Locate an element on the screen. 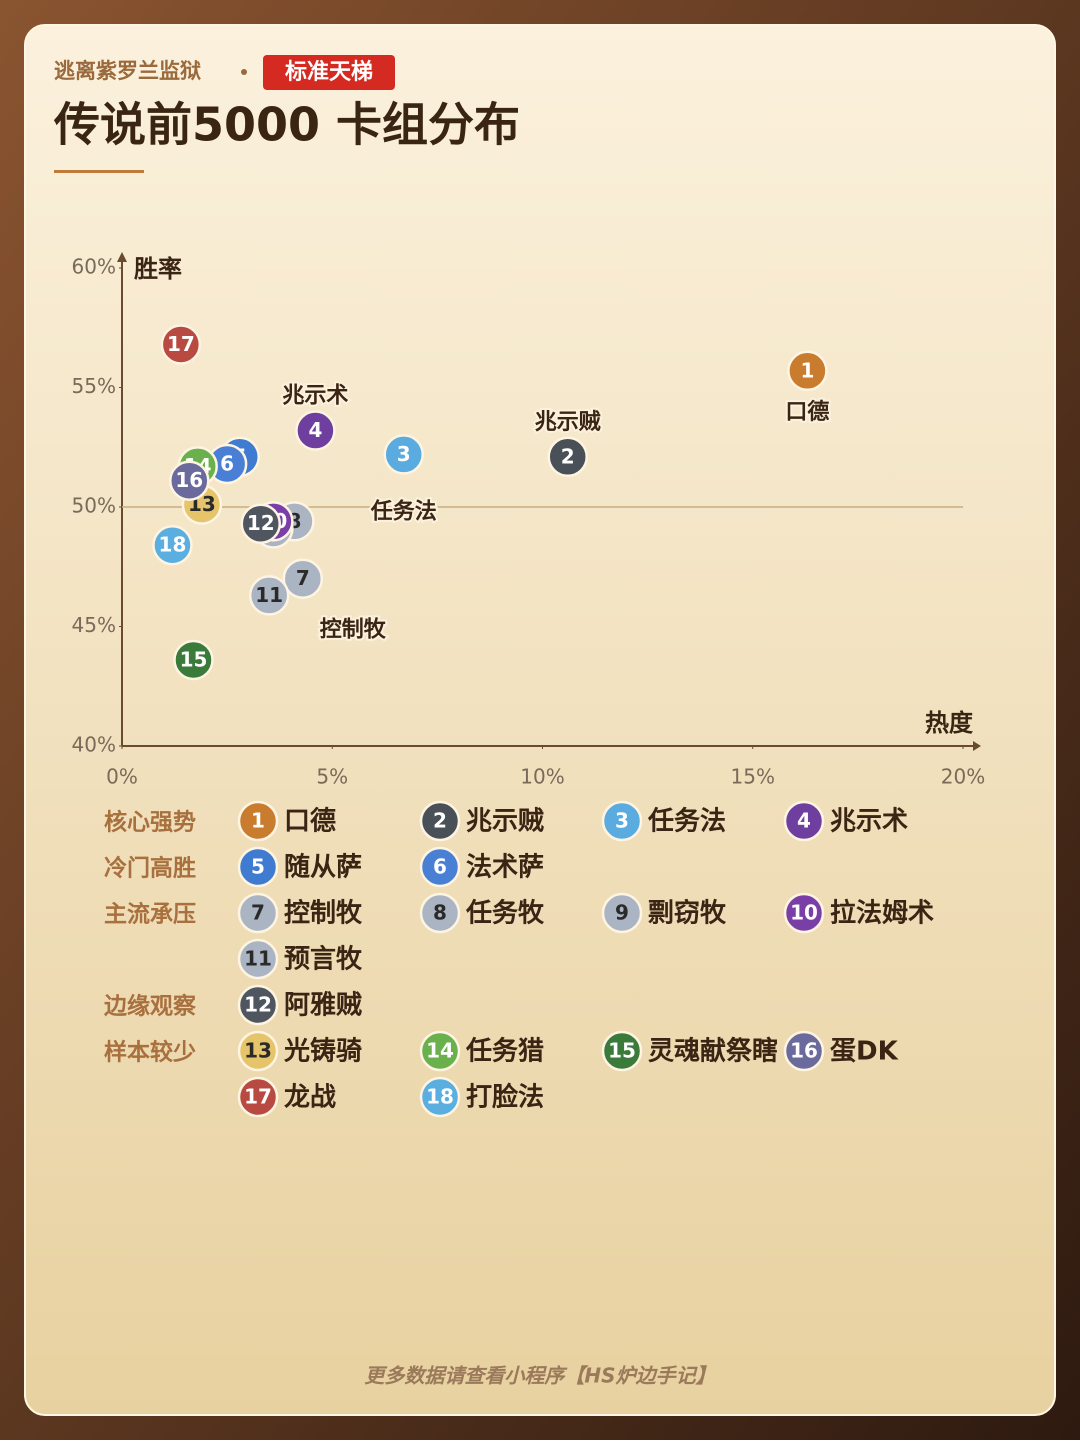 The image size is (1080, 1444). point-label: 6 is located at coordinates (227, 463).